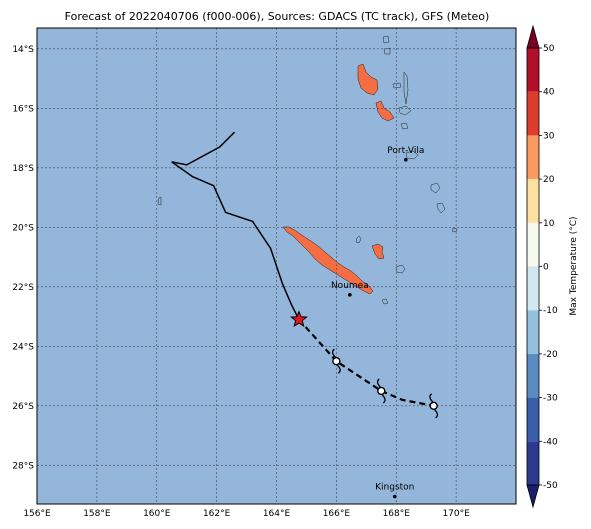  What do you see at coordinates (542, 266) in the screenshot?
I see `colorbar: -50 -40 -30 -20 -10 0 10 20 30 40 50` at bounding box center [542, 266].